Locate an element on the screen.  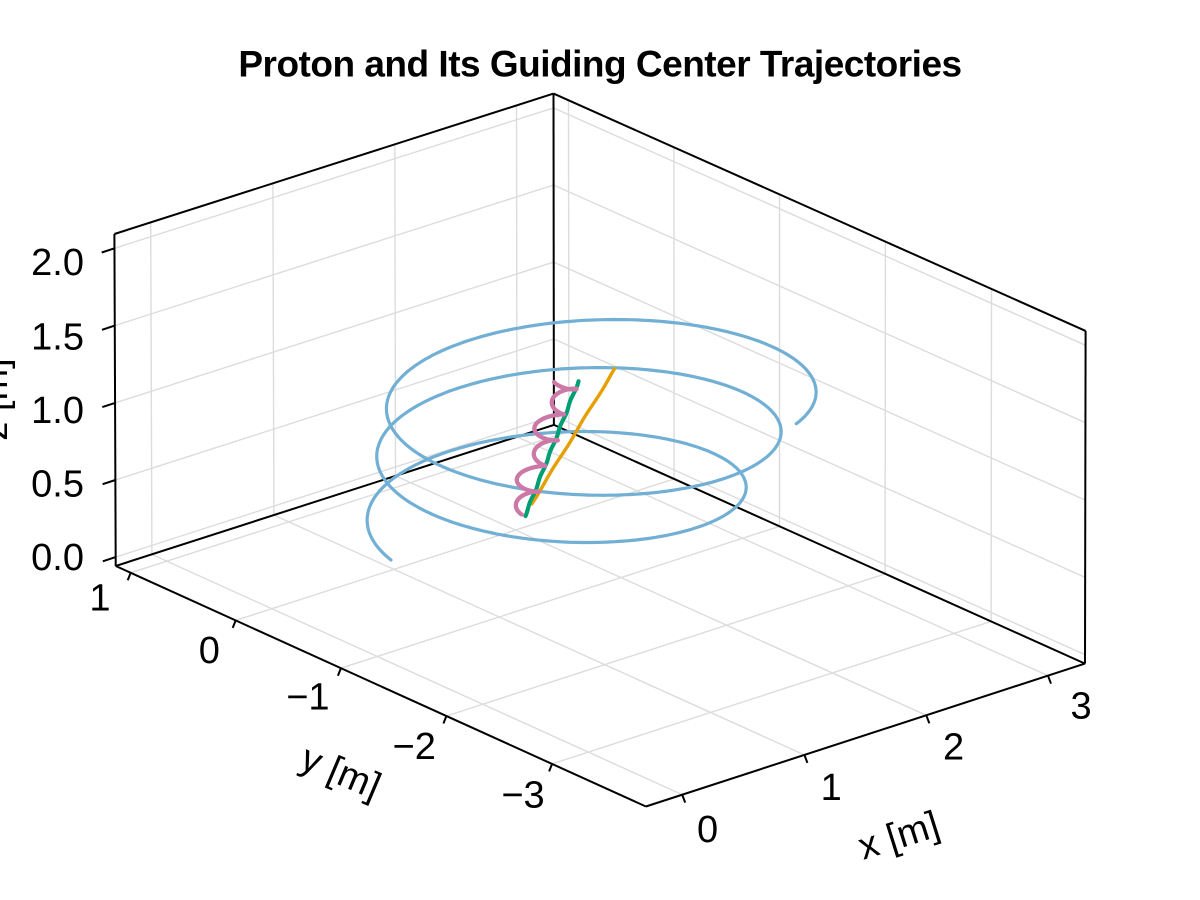
svg-text: 0.5 is located at coordinates (57, 485).